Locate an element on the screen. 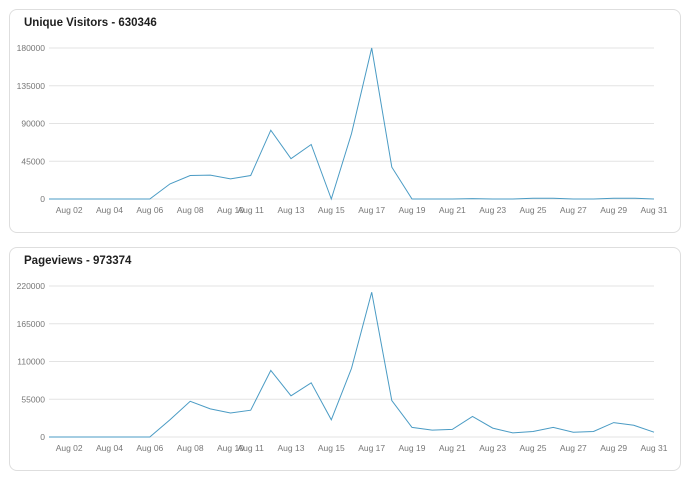  y-tick-label: 180000 is located at coordinates (31, 48).